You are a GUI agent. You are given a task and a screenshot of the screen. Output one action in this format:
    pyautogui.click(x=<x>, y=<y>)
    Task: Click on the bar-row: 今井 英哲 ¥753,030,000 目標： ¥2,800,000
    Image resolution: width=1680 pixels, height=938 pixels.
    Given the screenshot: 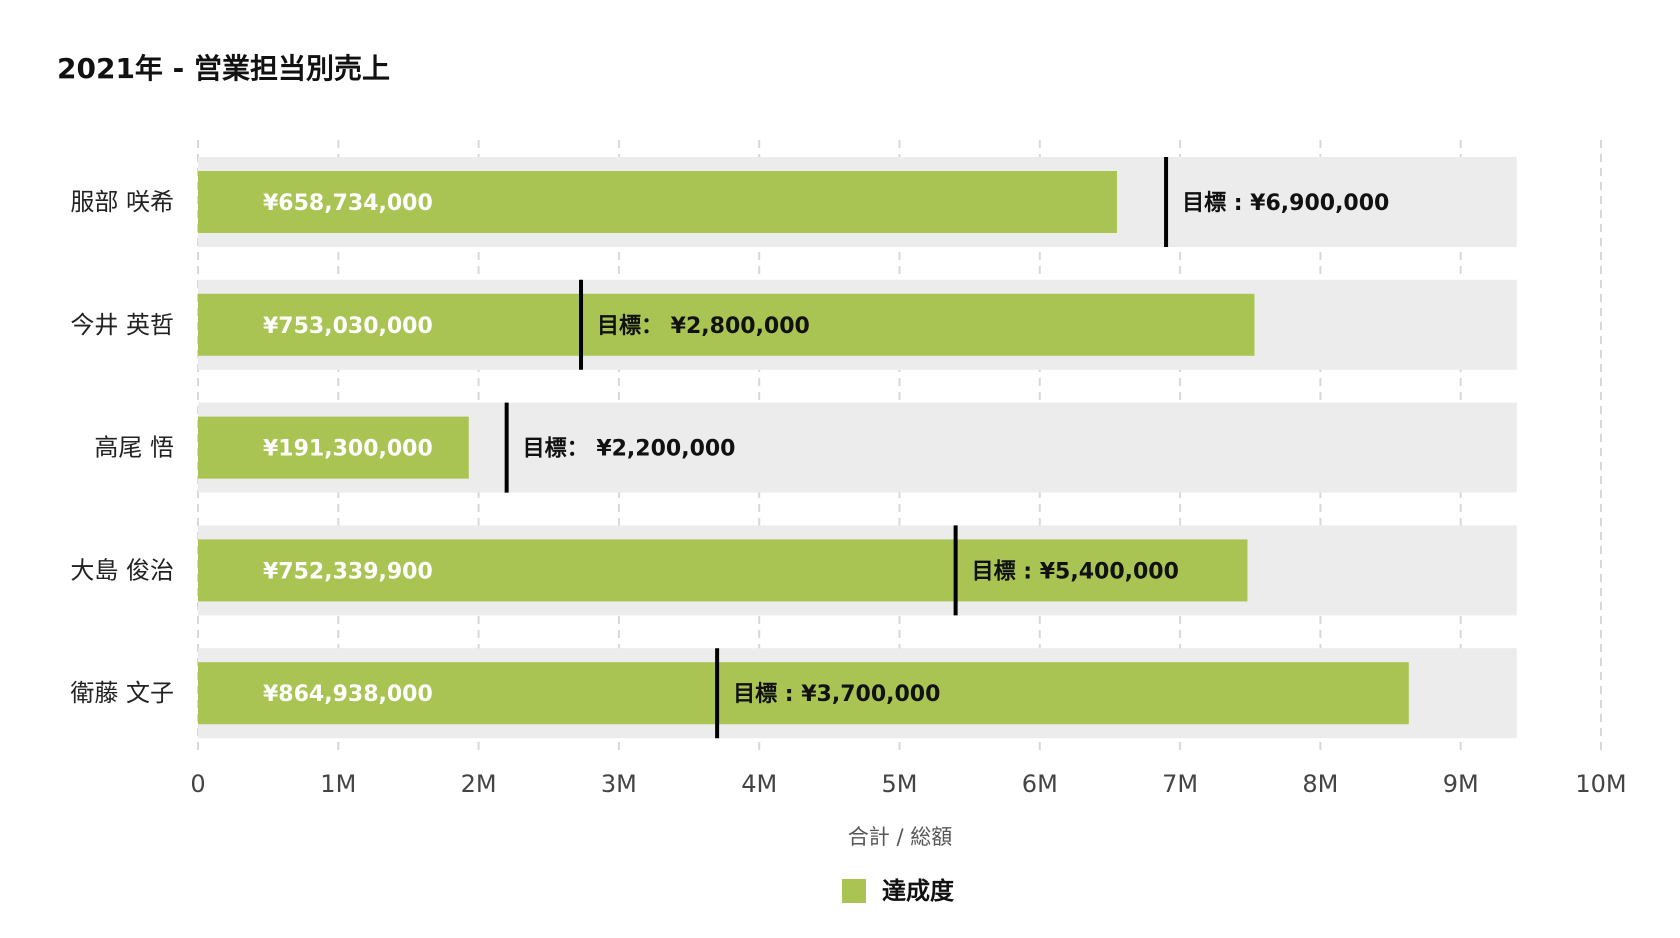 What is the action you would take?
    pyautogui.click(x=793, y=324)
    